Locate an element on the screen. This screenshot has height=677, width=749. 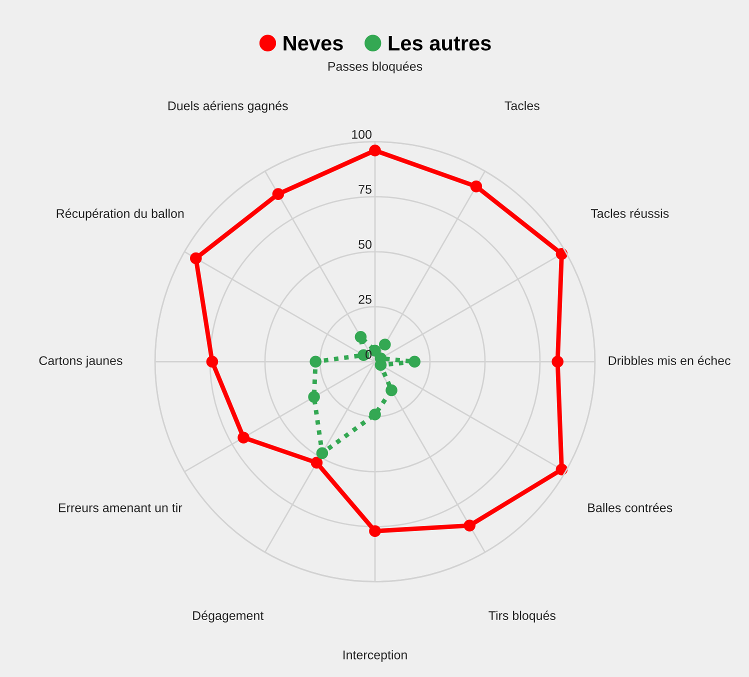
spoke-label: Duels aériens gagnés is located at coordinates (228, 106).